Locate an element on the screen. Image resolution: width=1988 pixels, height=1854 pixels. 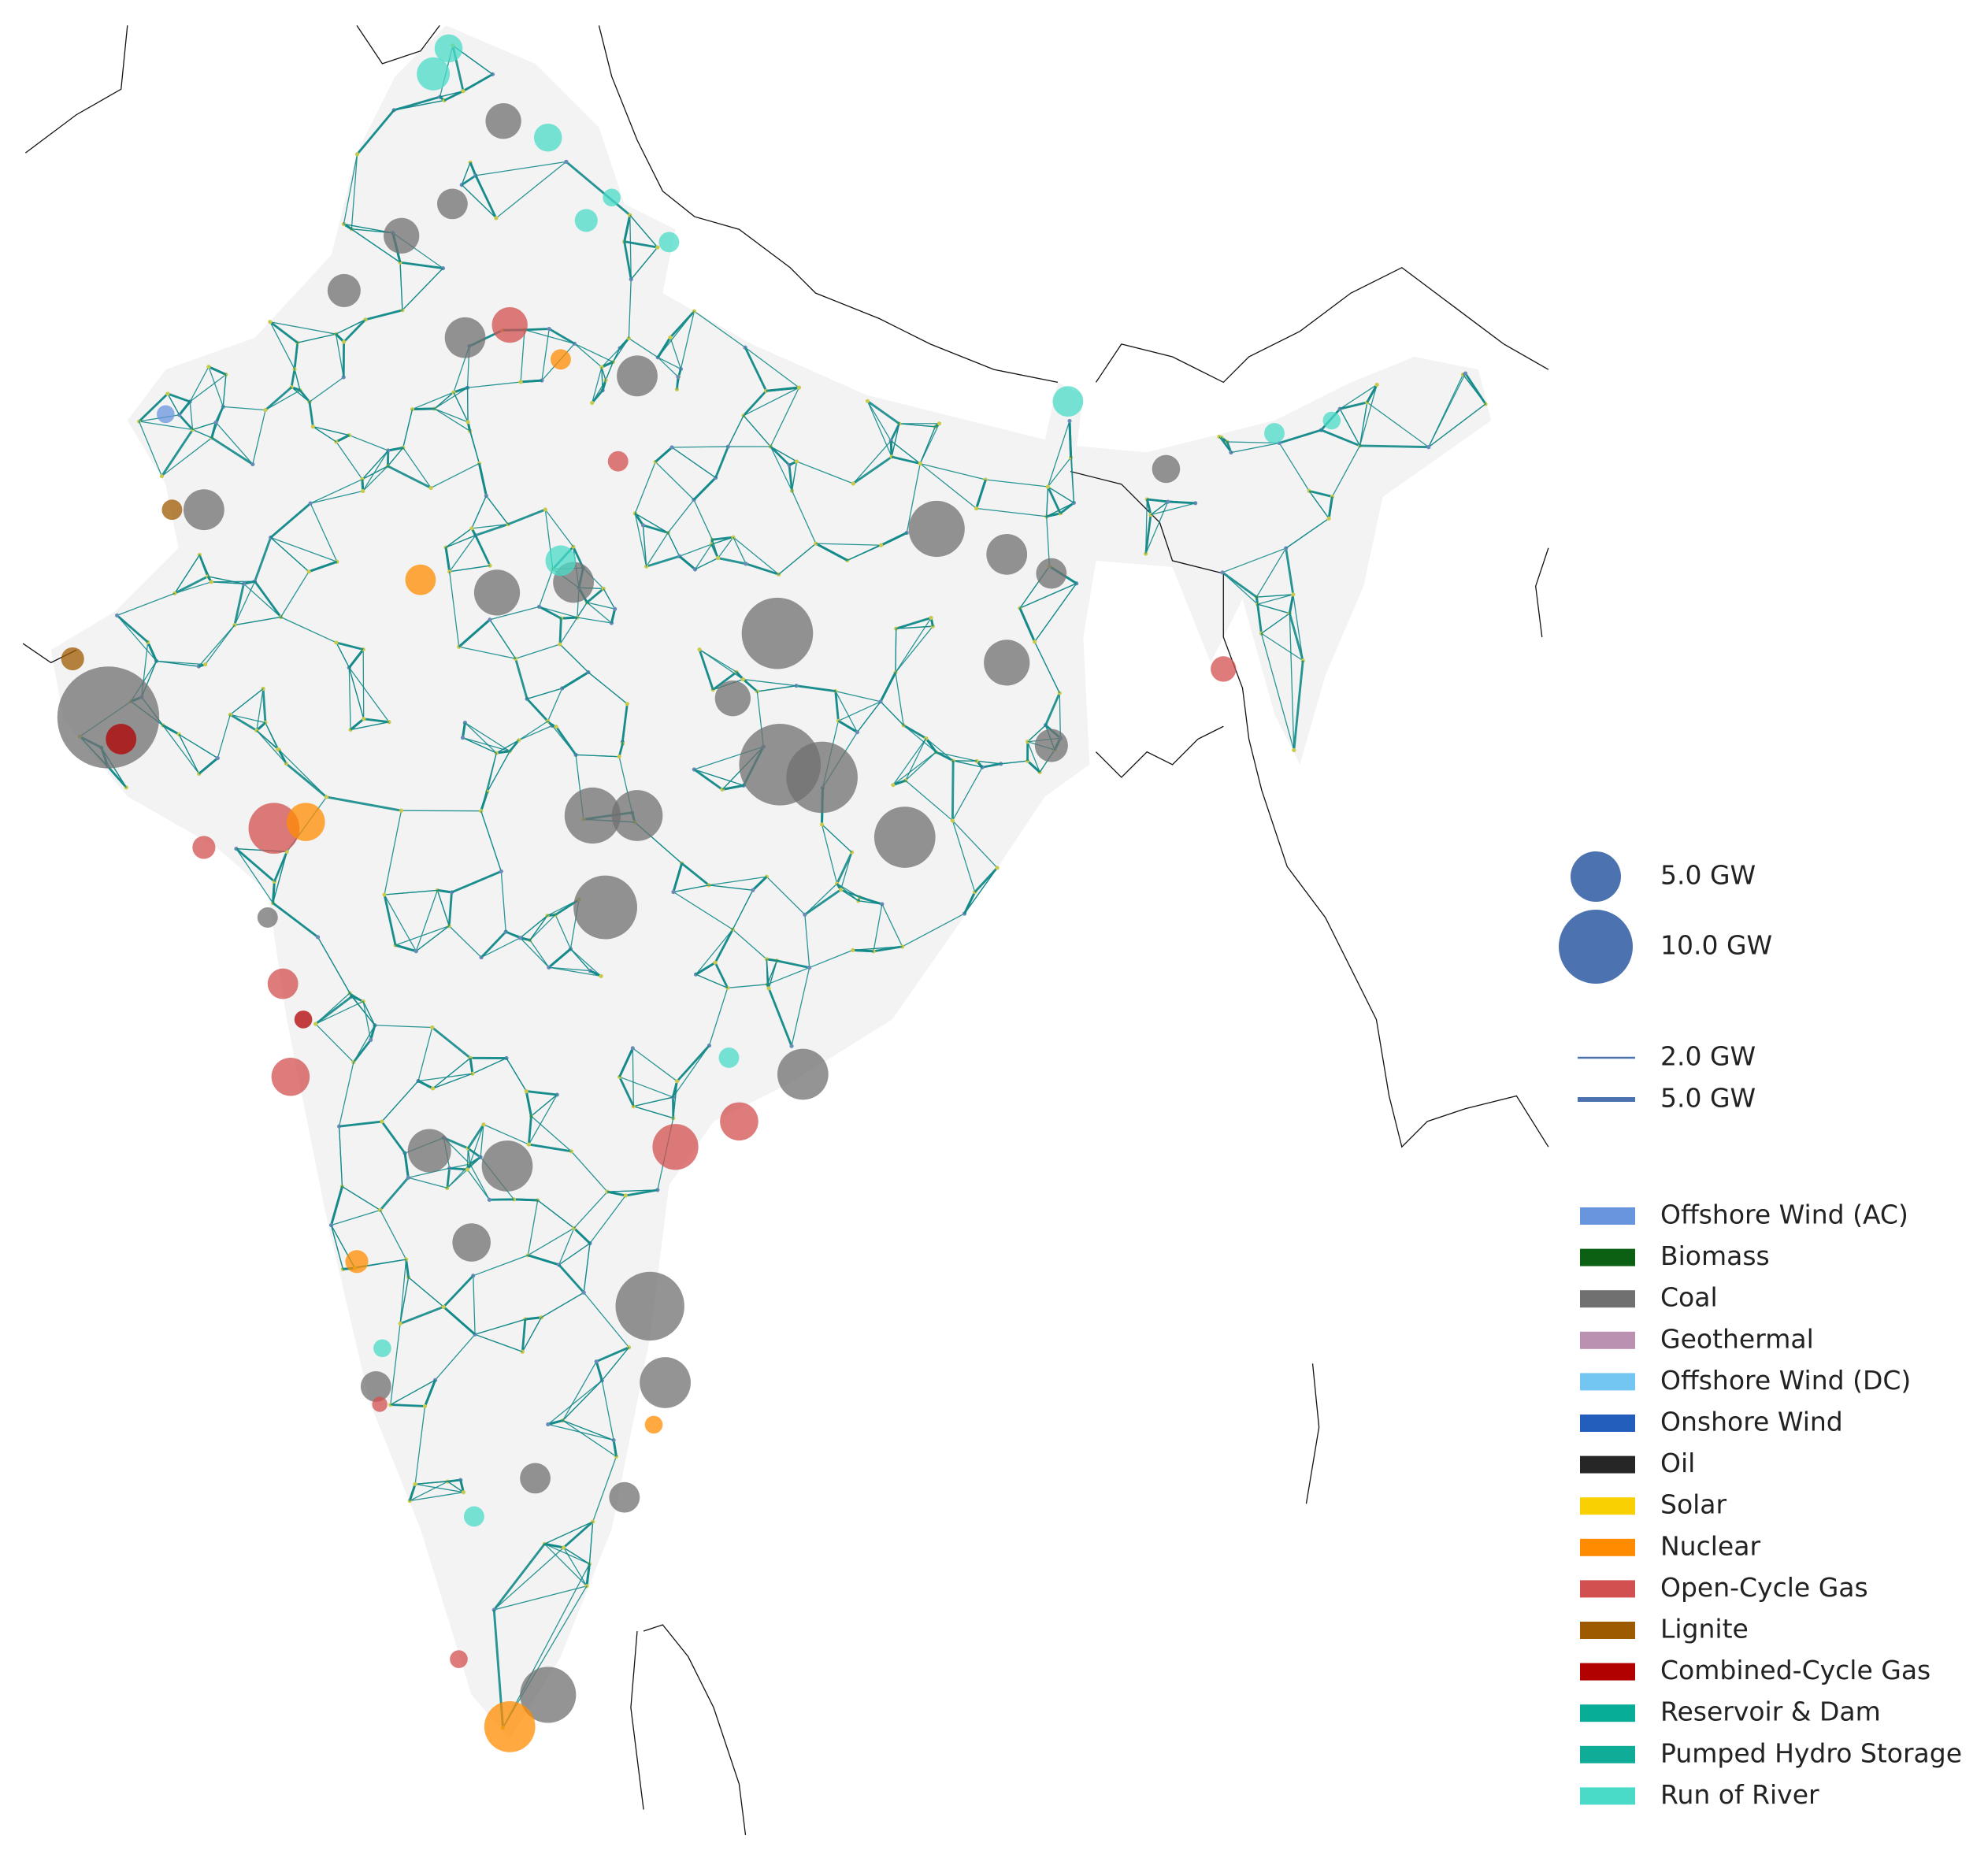
carrier-label: Run of River is located at coordinates (1739, 1794).